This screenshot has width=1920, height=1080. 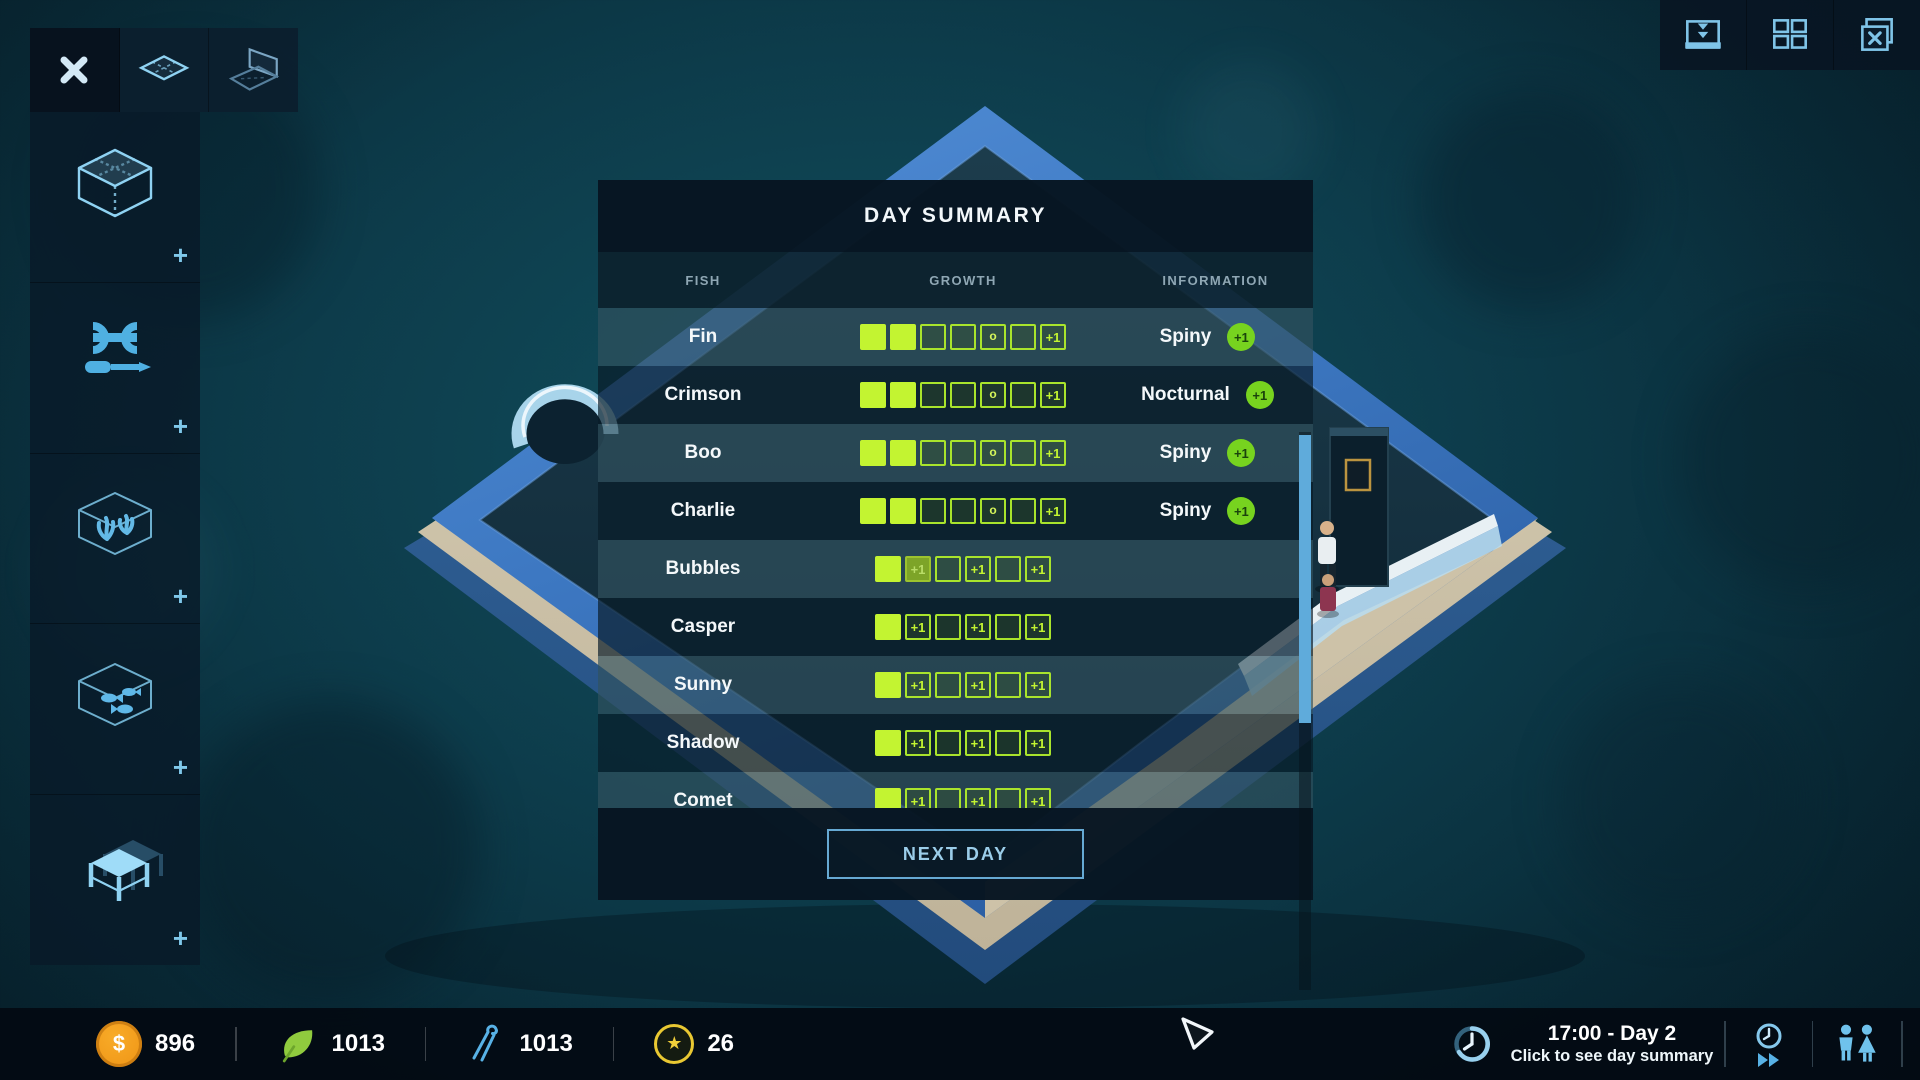 What do you see at coordinates (125, 871) in the screenshot?
I see `table-icon` at bounding box center [125, 871].